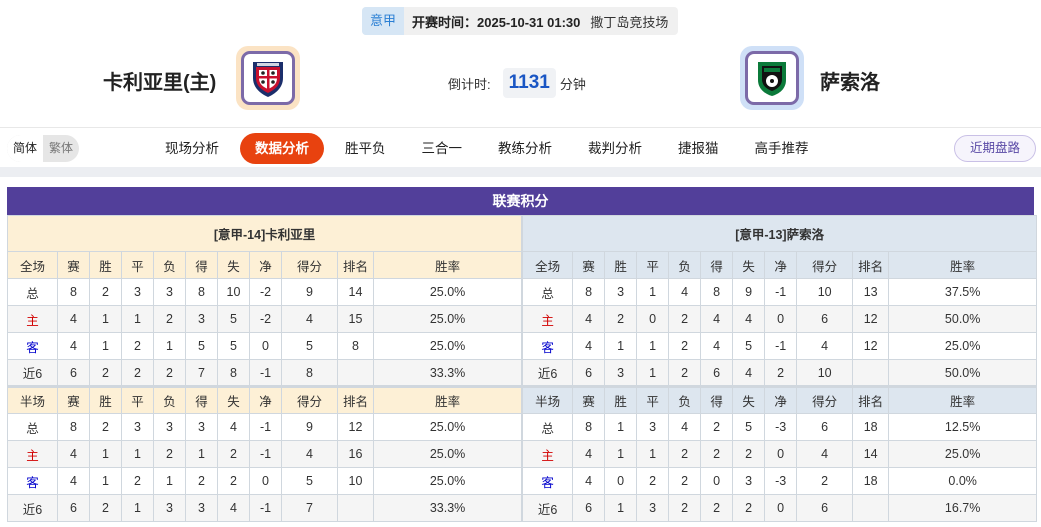 This screenshot has width=1041, height=527. I want to click on countdown-value: 1131, so click(529, 83).